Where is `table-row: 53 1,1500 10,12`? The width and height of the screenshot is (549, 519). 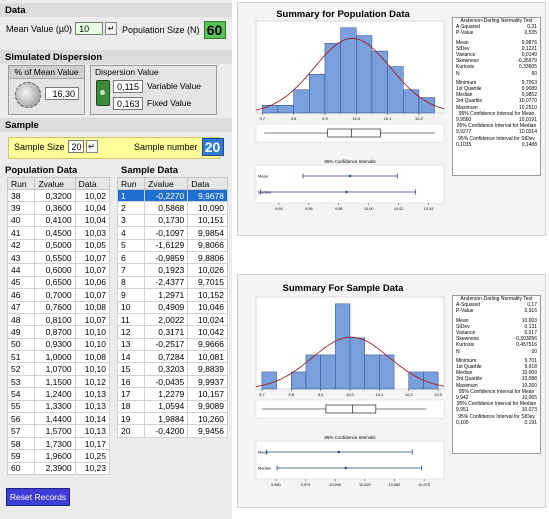 table-row: 53 1,1500 10,12 is located at coordinates (58, 381).